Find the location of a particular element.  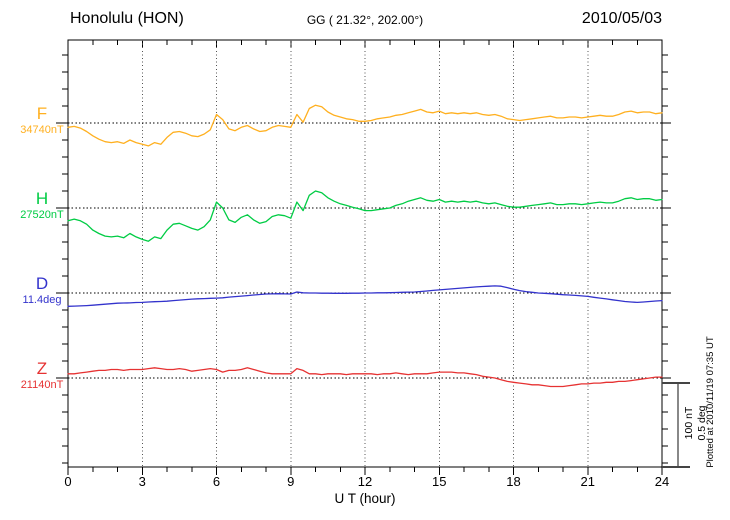

x-tick-label: 15 is located at coordinates (439, 481).